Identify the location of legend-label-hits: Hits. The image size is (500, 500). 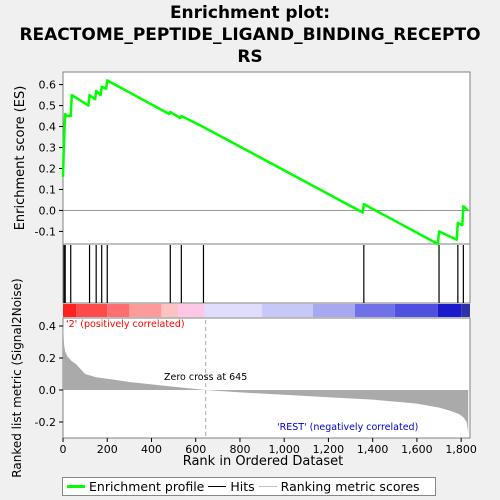
(242, 486).